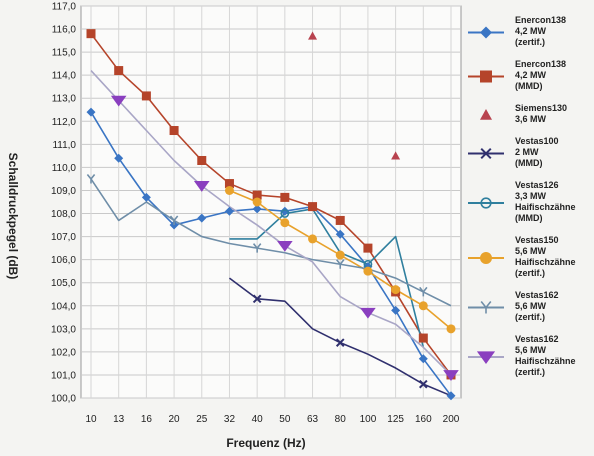 This screenshot has width=594, height=456. What do you see at coordinates (64, 30) in the screenshot?
I see `y-tick-label: 116,0` at bounding box center [64, 30].